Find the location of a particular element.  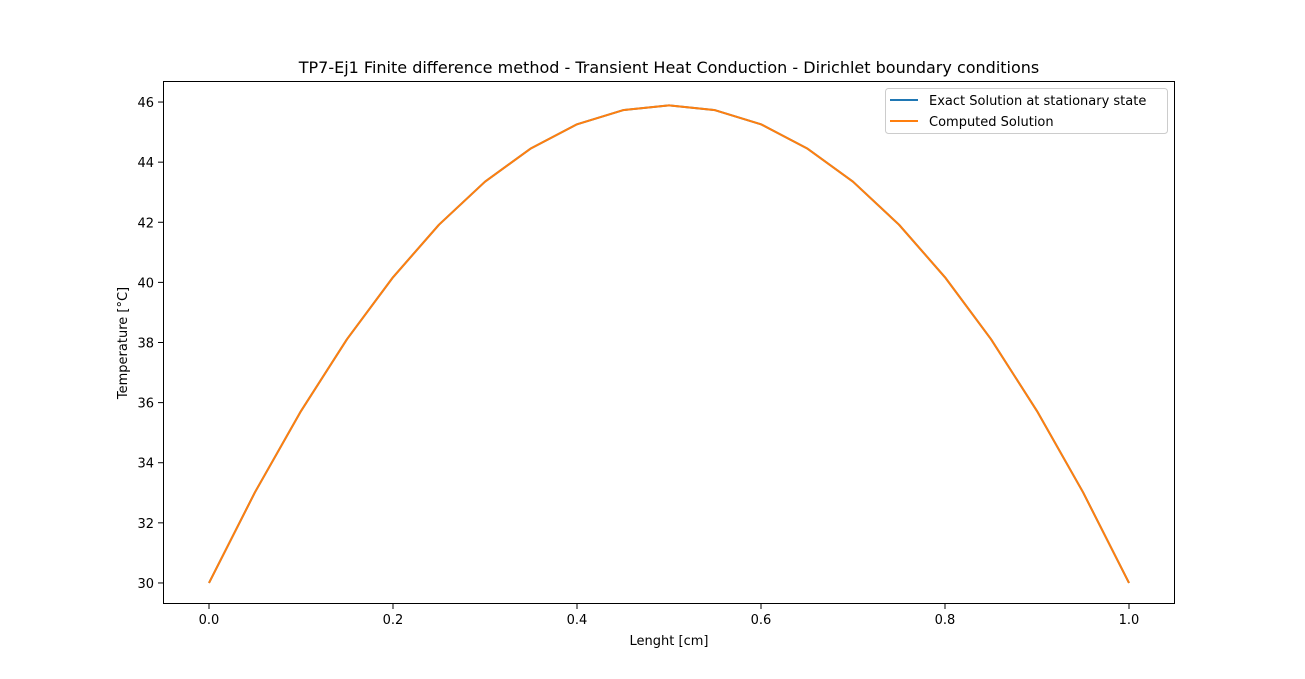

y-tick-label: 34 is located at coordinates (145, 464).